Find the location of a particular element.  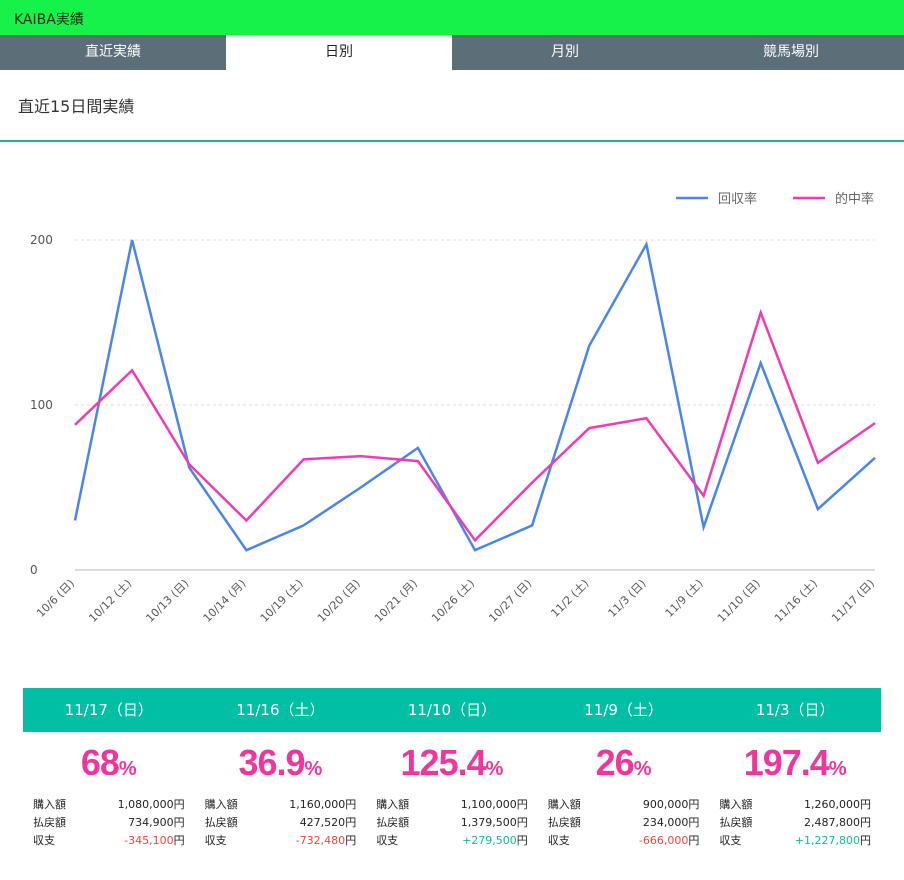

recovery-rate: 68% is located at coordinates (109, 764).